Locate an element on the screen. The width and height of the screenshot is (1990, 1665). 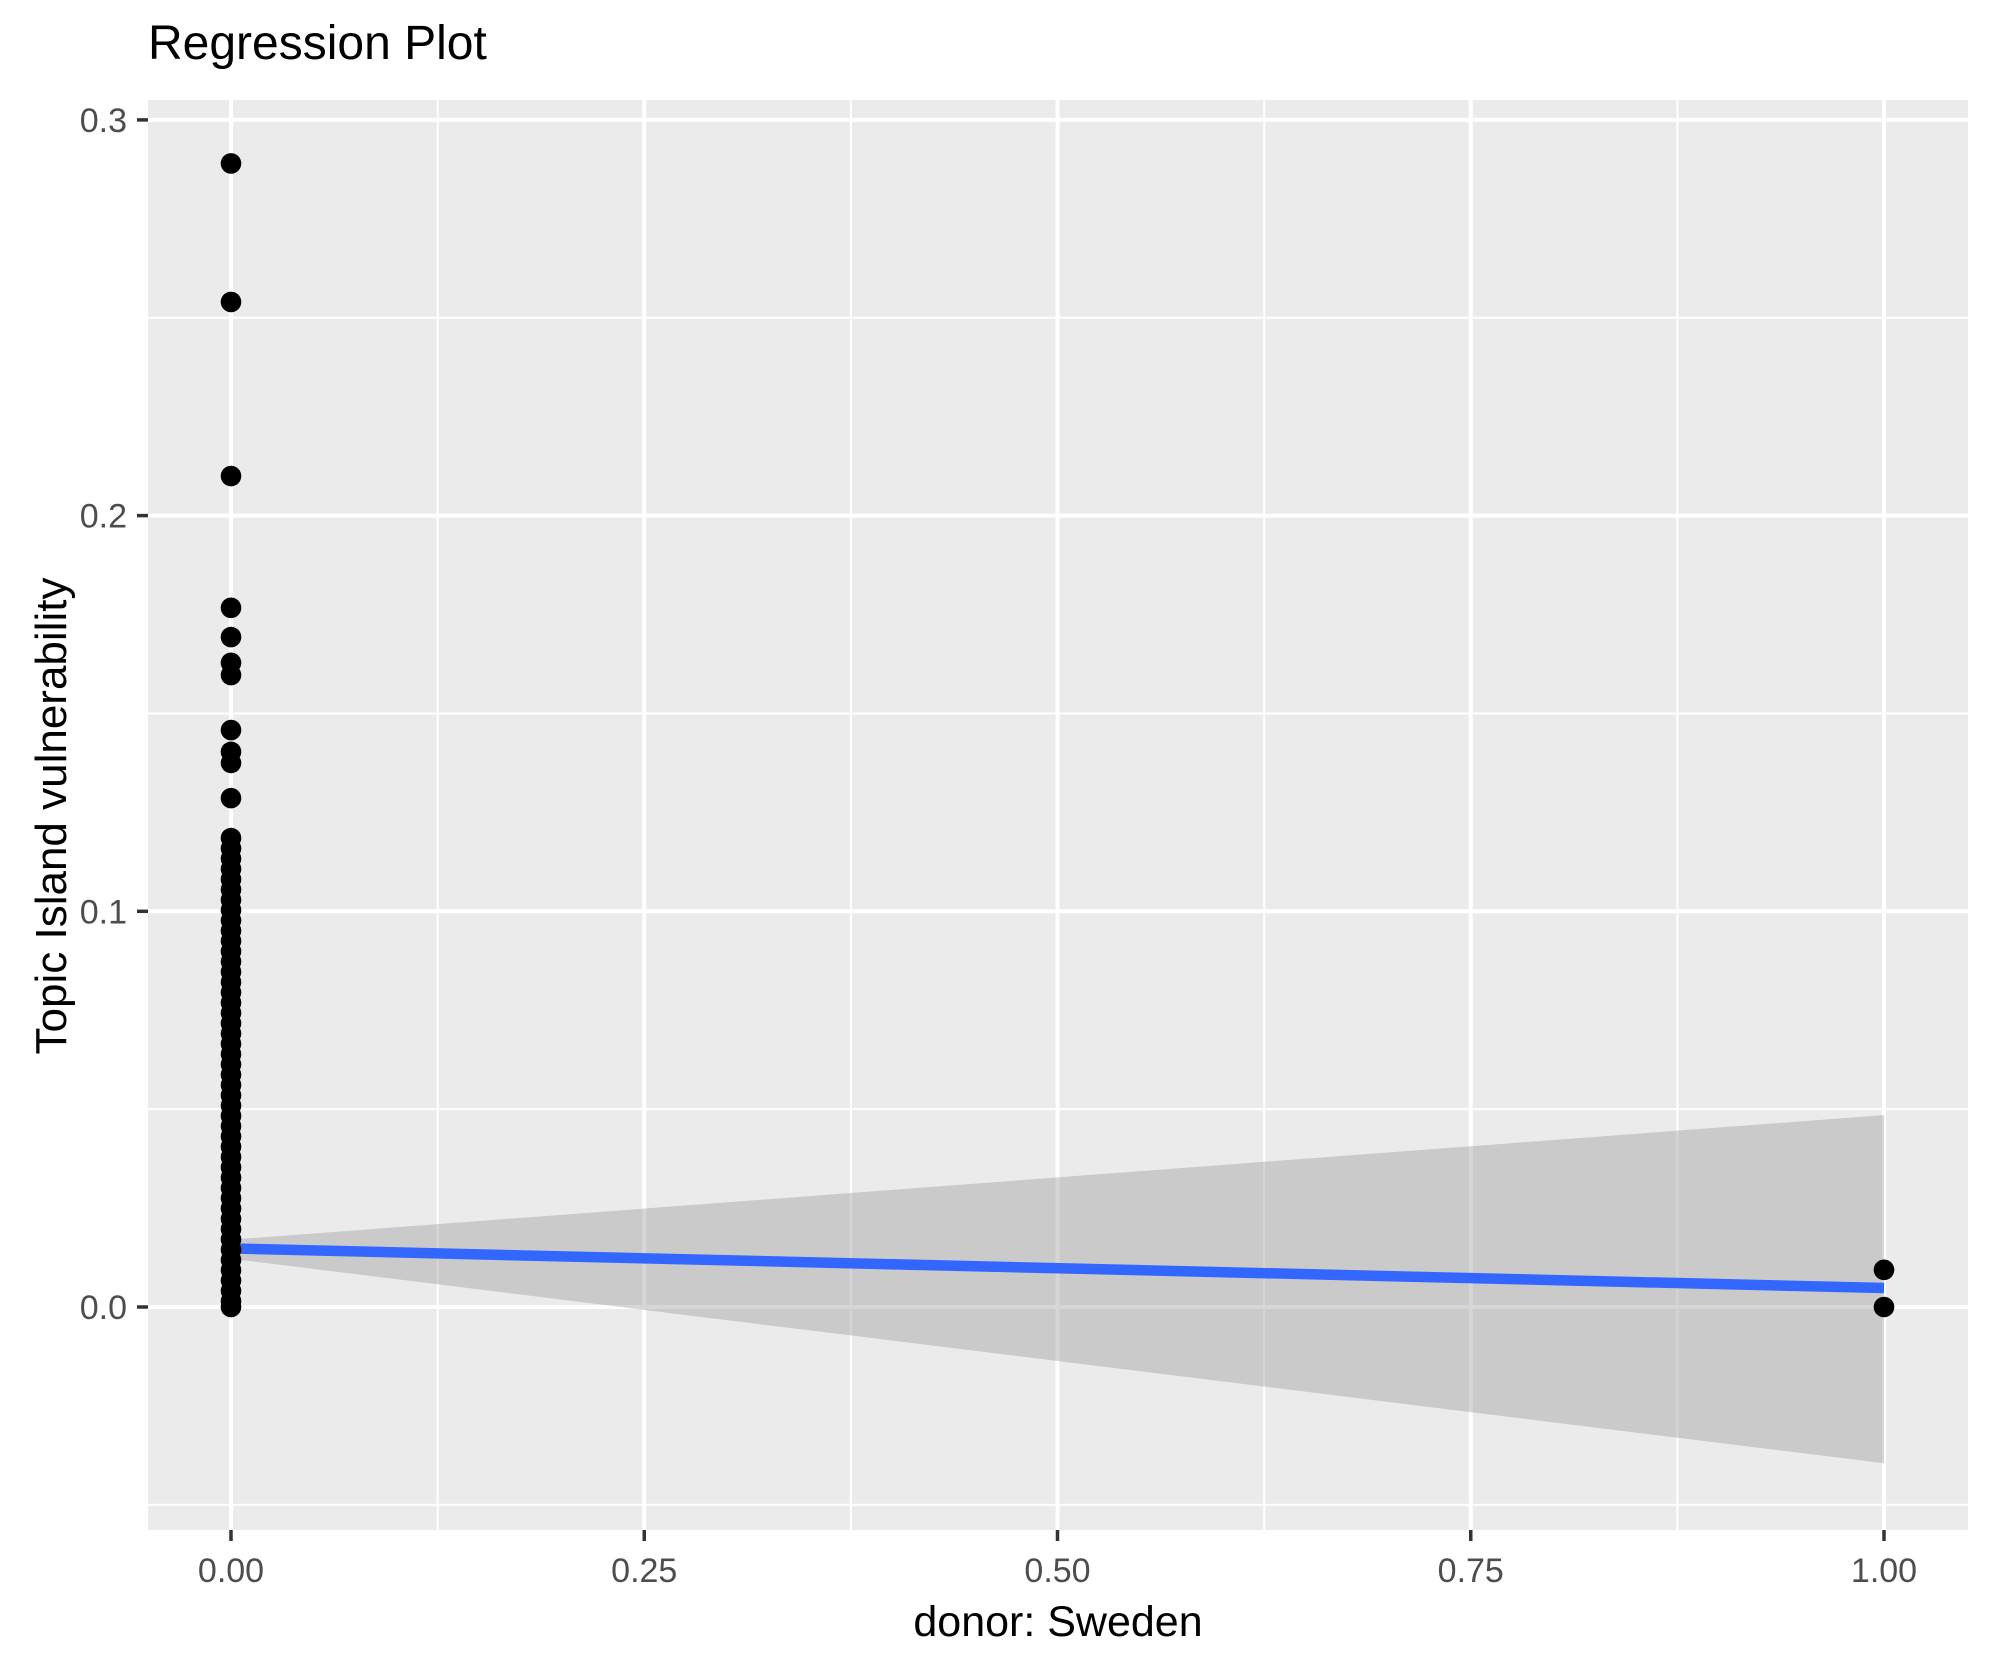
x-tick-label: 0.25 is located at coordinates (644, 1571).